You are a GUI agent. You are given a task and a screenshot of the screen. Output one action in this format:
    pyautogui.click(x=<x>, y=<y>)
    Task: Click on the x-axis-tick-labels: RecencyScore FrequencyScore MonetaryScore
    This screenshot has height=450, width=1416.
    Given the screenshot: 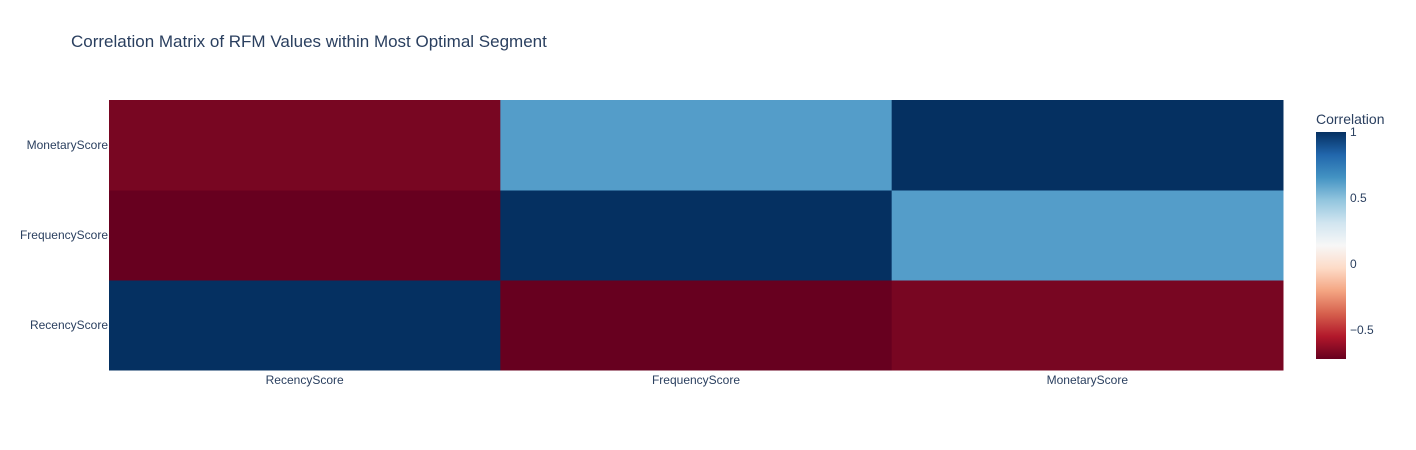 What is the action you would take?
    pyautogui.click(x=697, y=380)
    